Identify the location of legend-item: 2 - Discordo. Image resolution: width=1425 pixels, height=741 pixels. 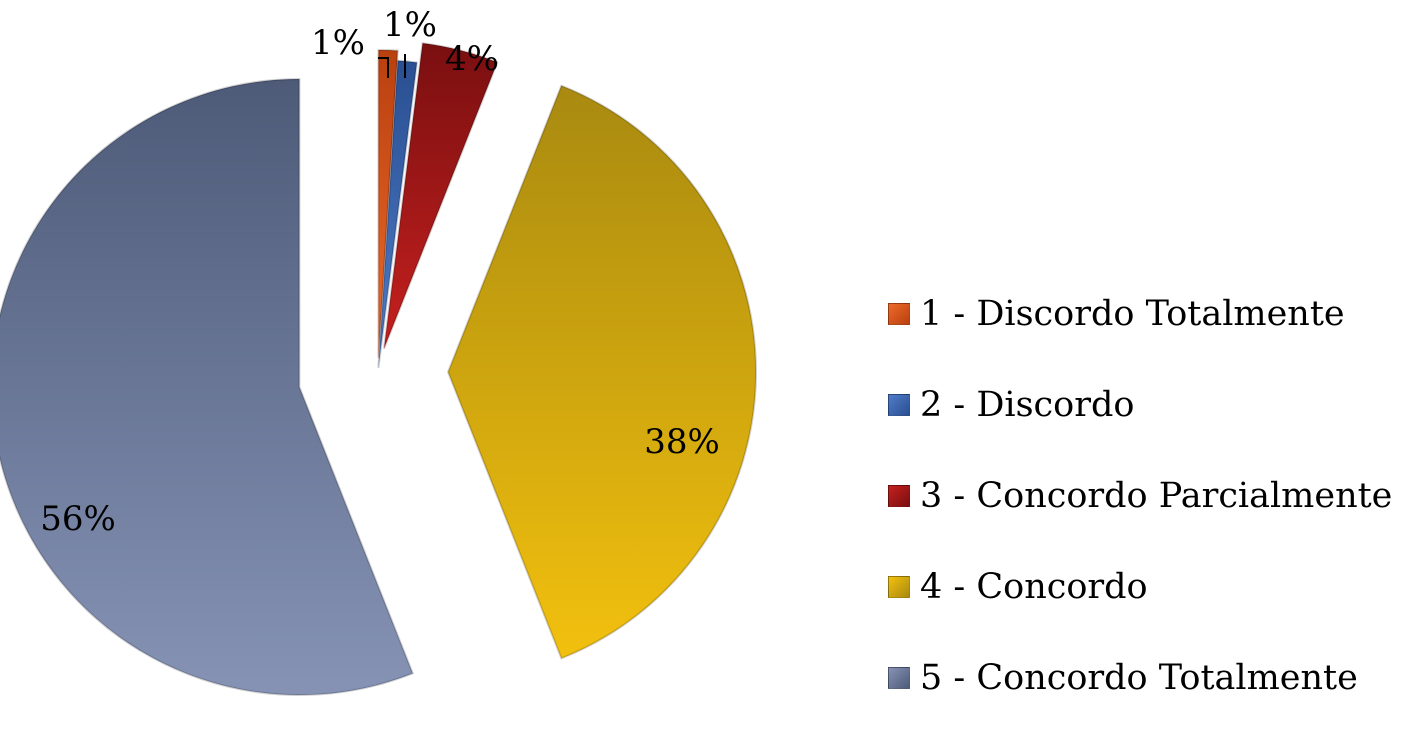
(1140, 404).